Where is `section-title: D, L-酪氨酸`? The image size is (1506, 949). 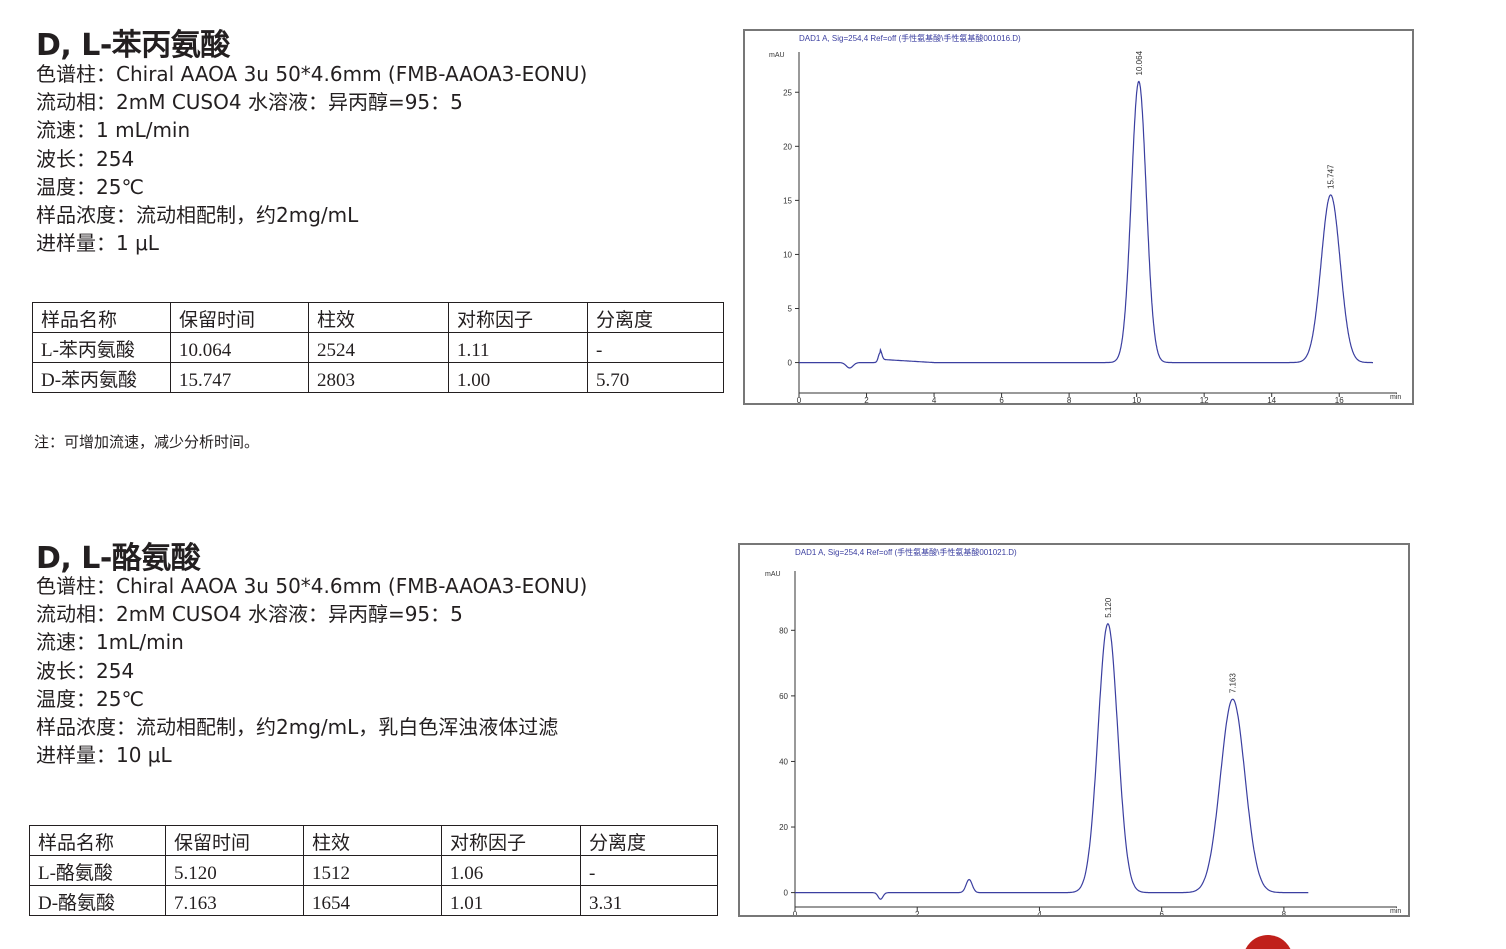 section-title: D, L-酪氨酸 is located at coordinates (118, 558).